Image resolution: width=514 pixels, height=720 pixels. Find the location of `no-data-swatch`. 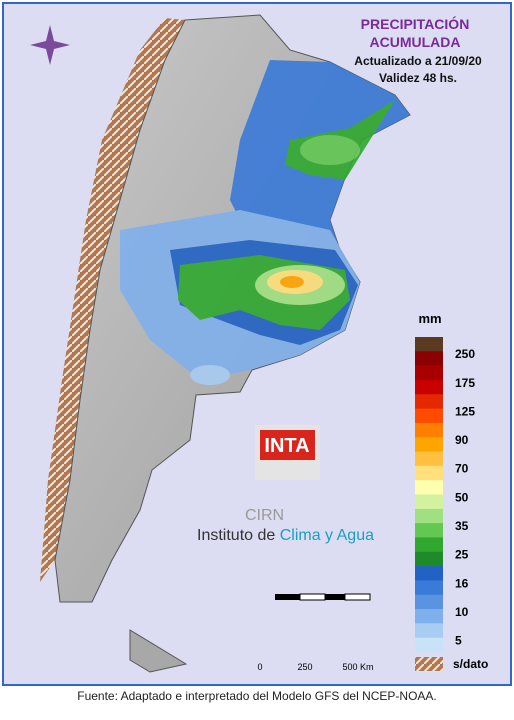

no-data-swatch is located at coordinates (429, 664).